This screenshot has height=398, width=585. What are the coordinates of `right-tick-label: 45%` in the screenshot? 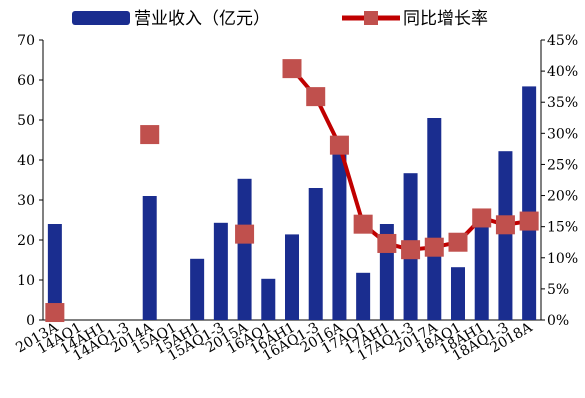 It's located at (562, 41).